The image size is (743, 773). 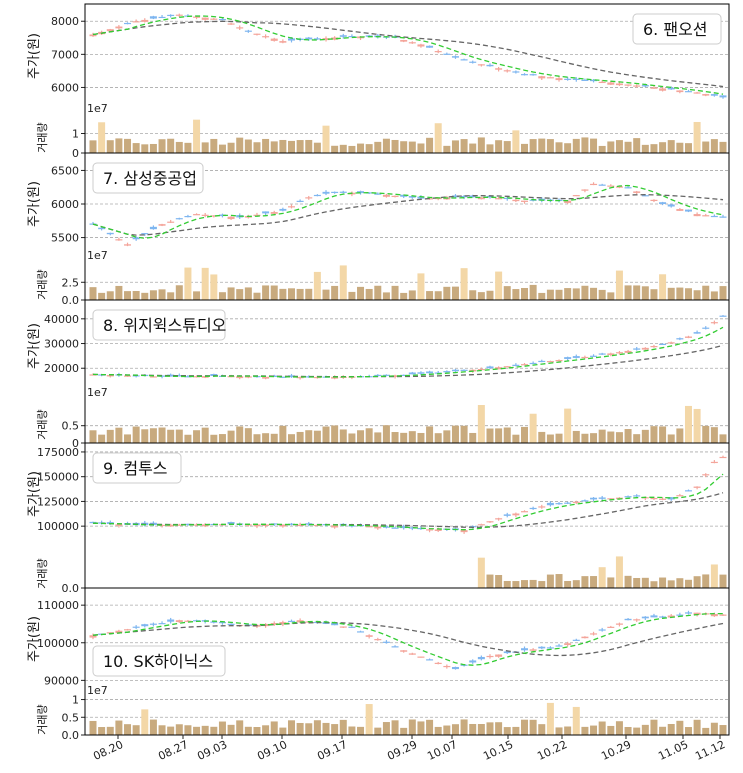 What do you see at coordinates (137, 468) in the screenshot?
I see `panel-title-box` at bounding box center [137, 468].